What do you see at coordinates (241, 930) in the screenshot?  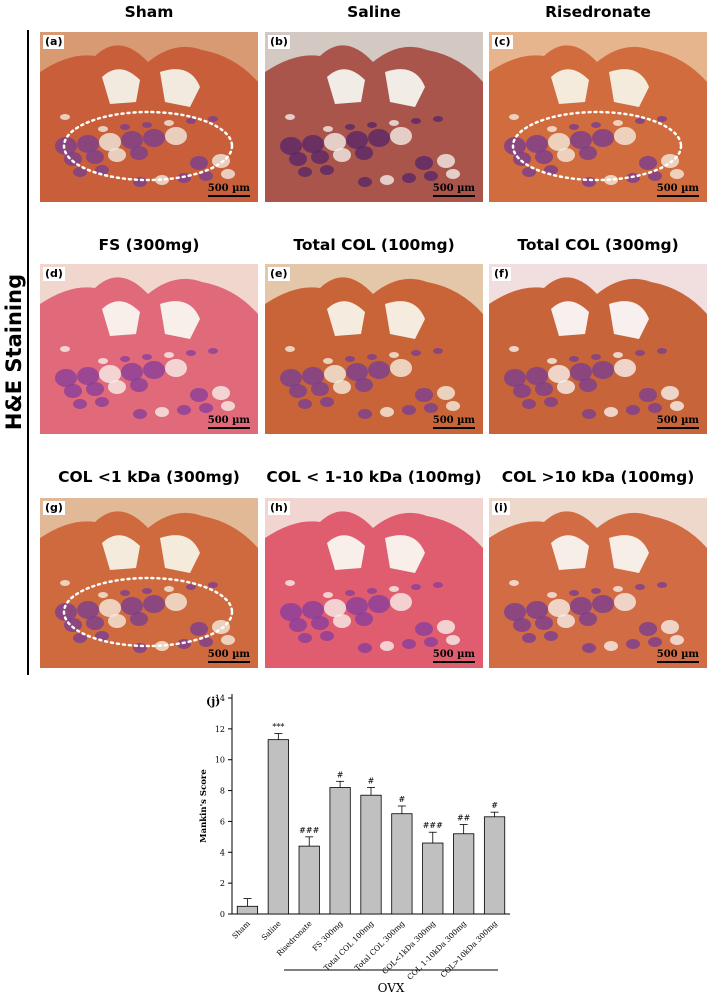 I see `x-tick-label: Sham` at bounding box center [241, 930].